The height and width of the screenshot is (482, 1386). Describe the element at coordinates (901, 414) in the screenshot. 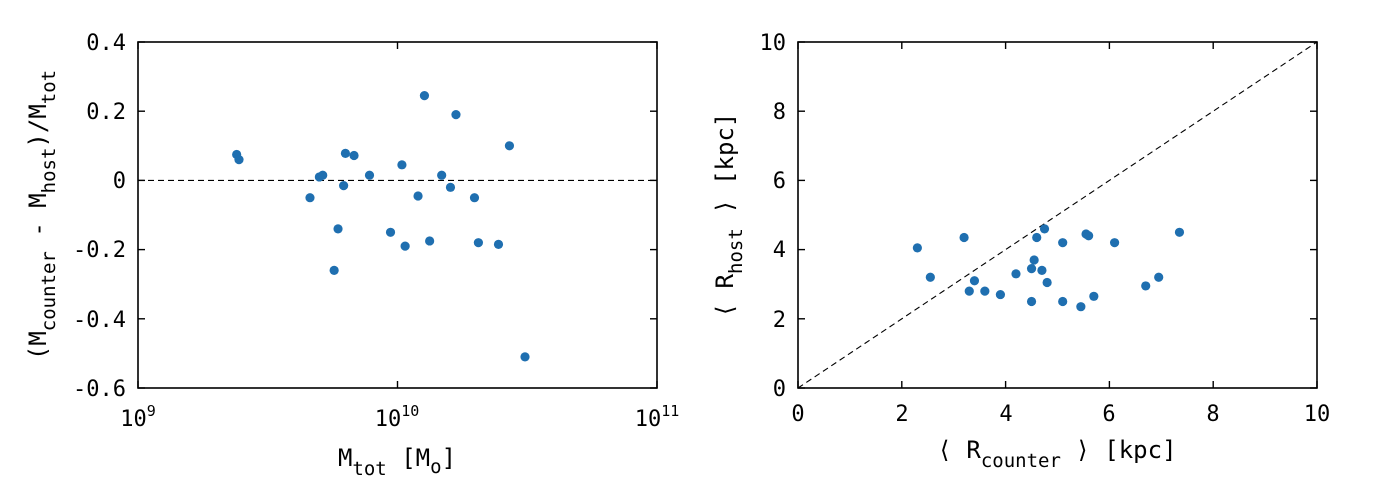

I see `right-xtick-label: 2` at that location.